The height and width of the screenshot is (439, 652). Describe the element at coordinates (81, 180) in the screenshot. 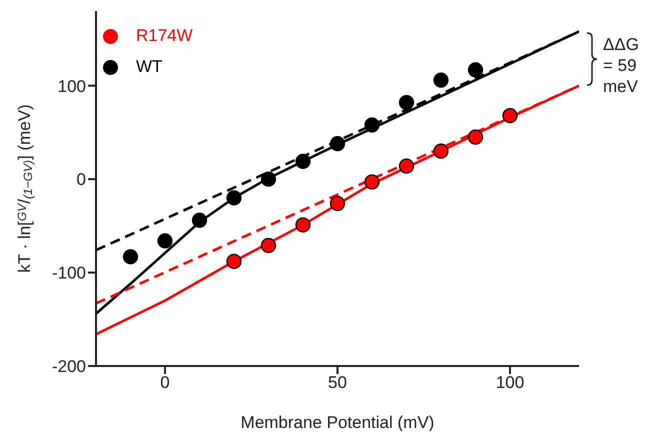

I see `y-tick-label: 0` at that location.